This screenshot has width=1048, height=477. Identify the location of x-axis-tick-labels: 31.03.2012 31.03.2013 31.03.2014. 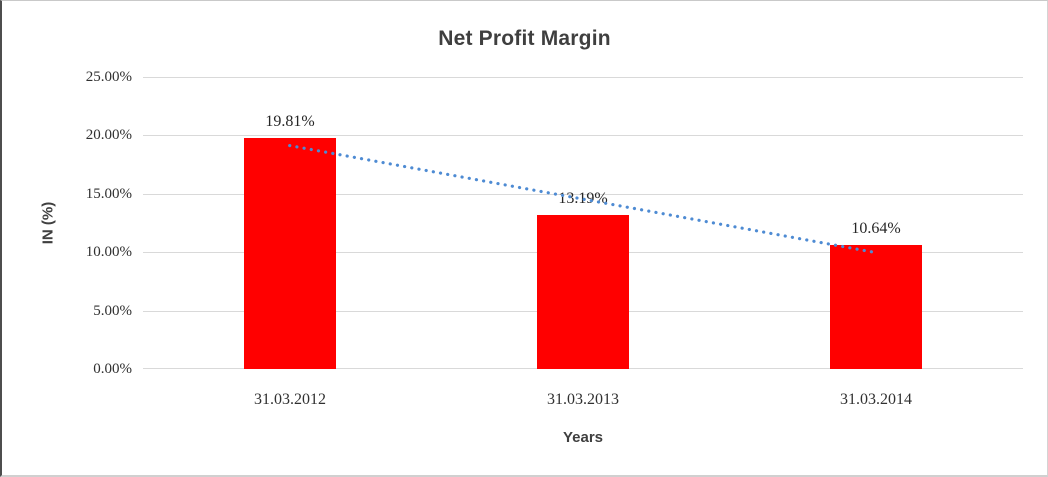
(583, 401).